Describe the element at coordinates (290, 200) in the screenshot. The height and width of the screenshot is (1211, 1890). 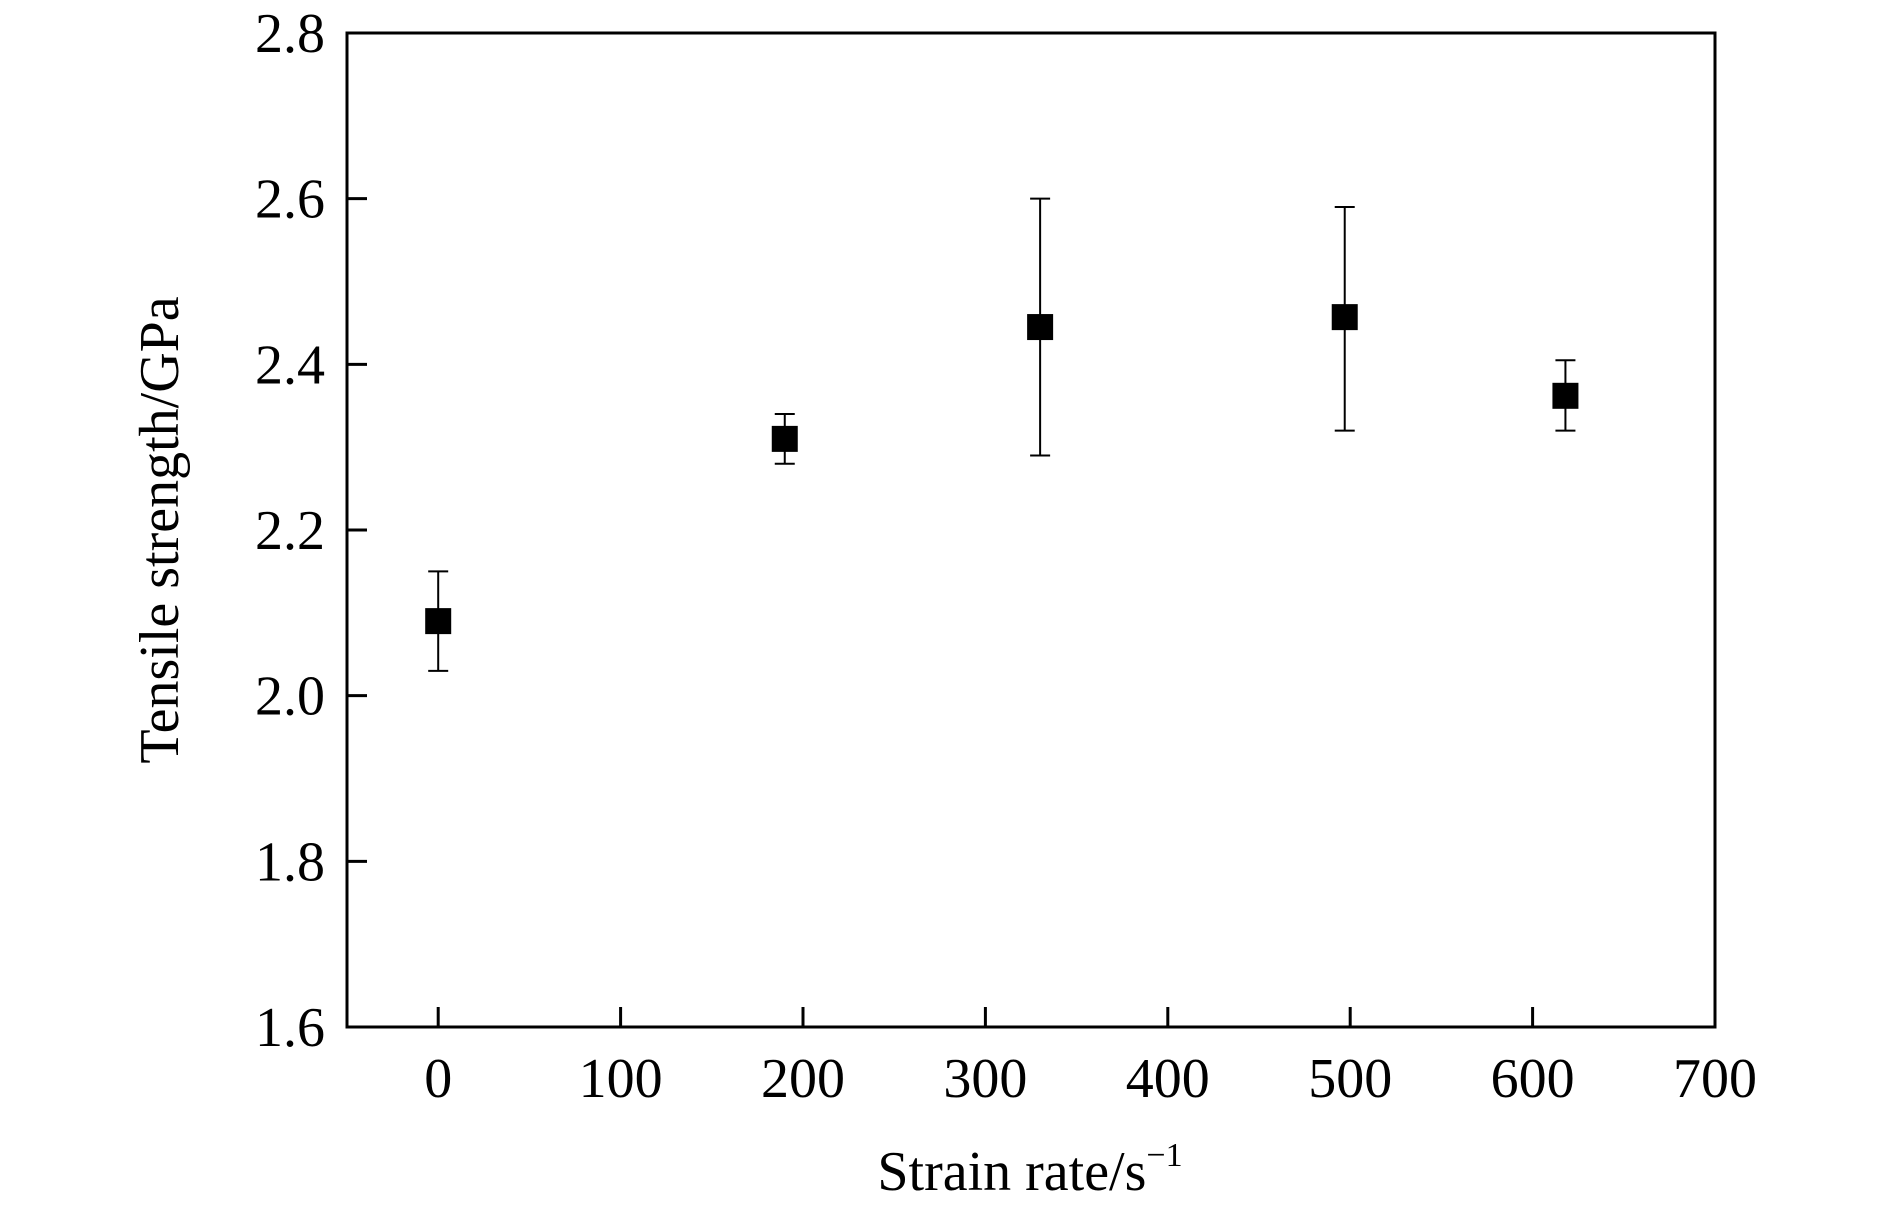
I see `y-tick-label: 2.6` at that location.